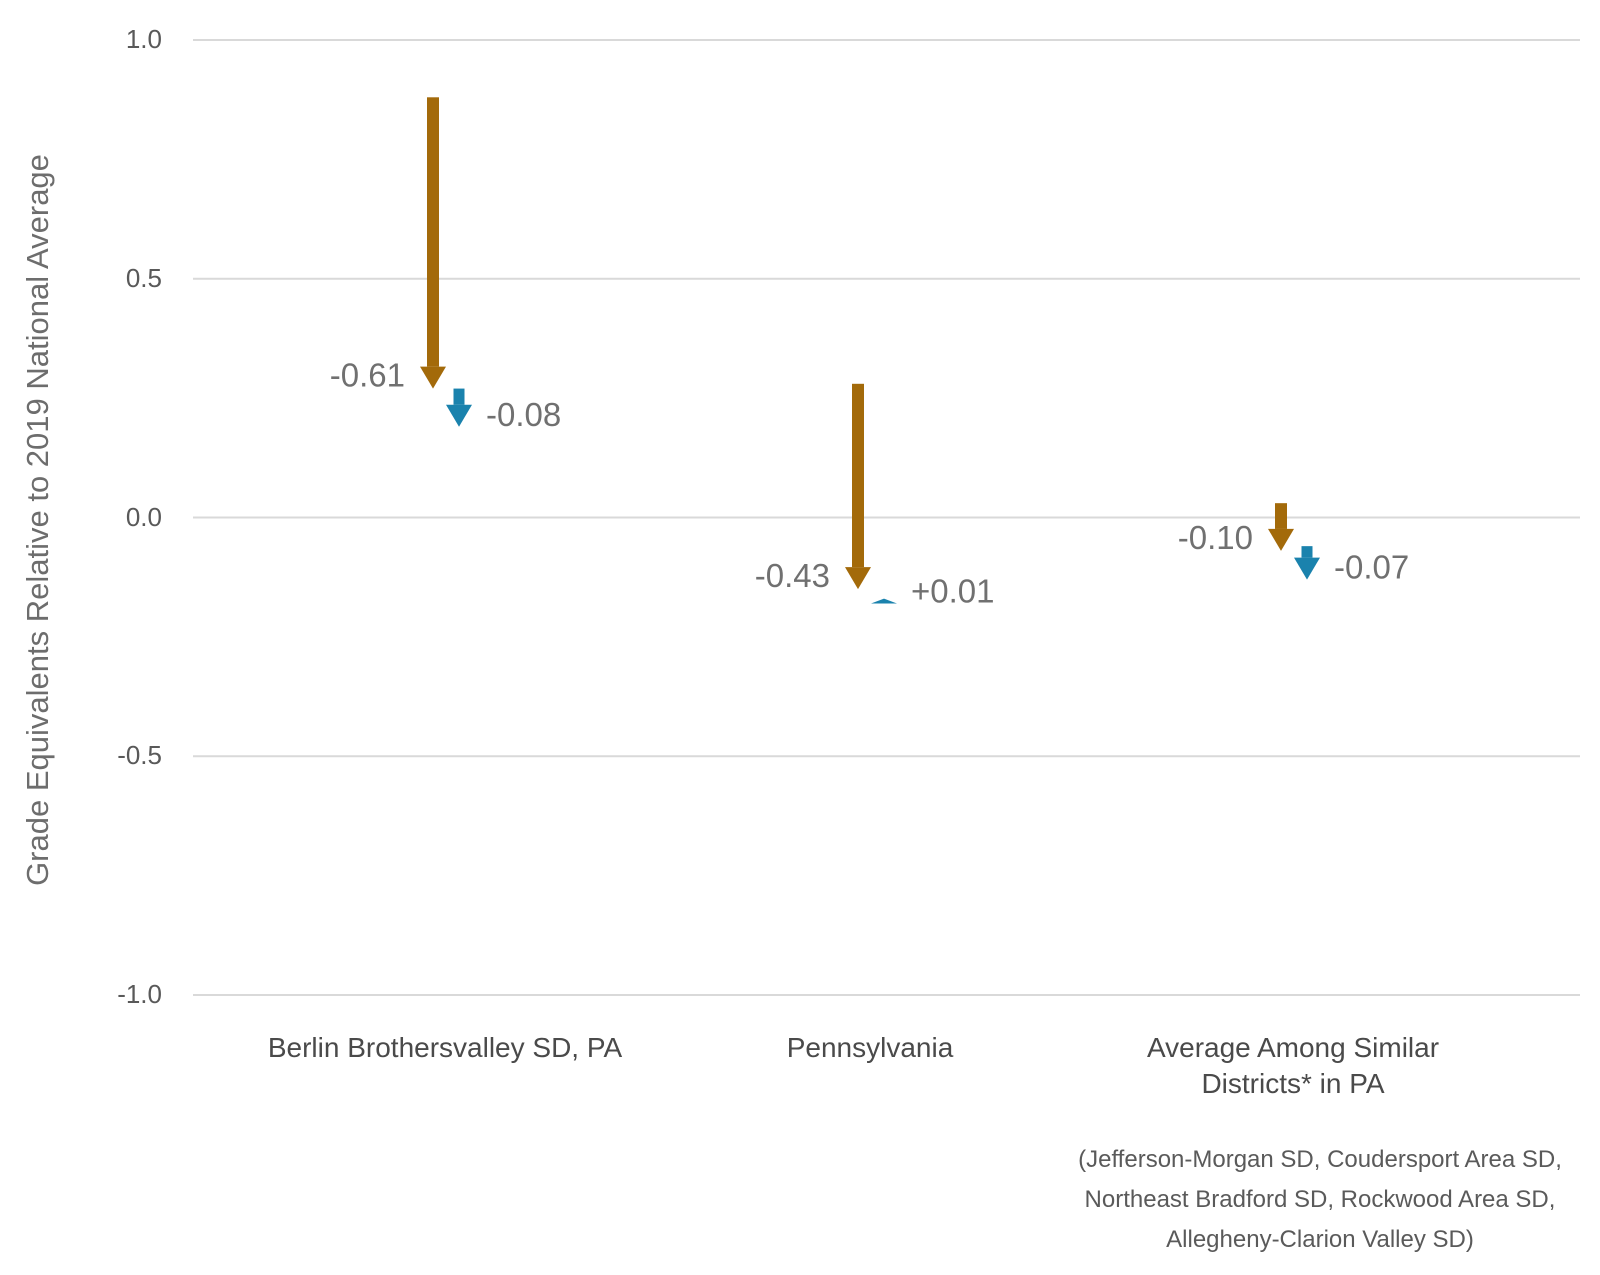  I want to click on y-tick-label: -0.5, so click(139, 755).